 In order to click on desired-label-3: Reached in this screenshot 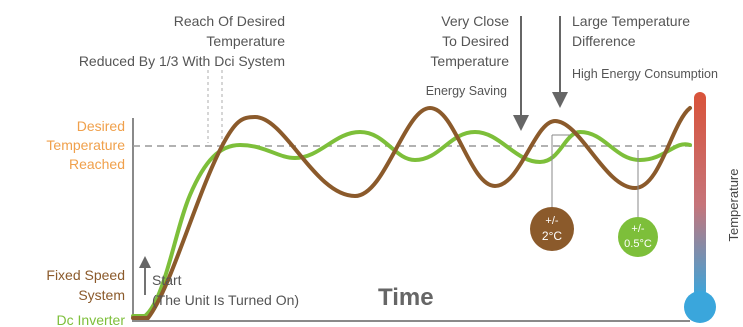, I will do `click(97, 164)`.